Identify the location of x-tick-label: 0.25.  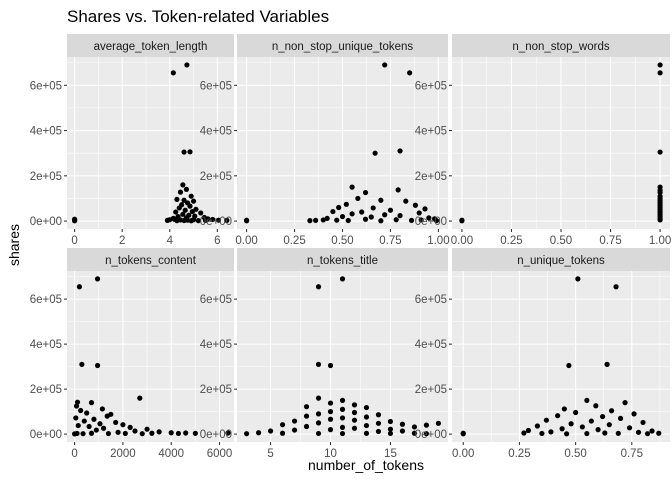
(294, 241).